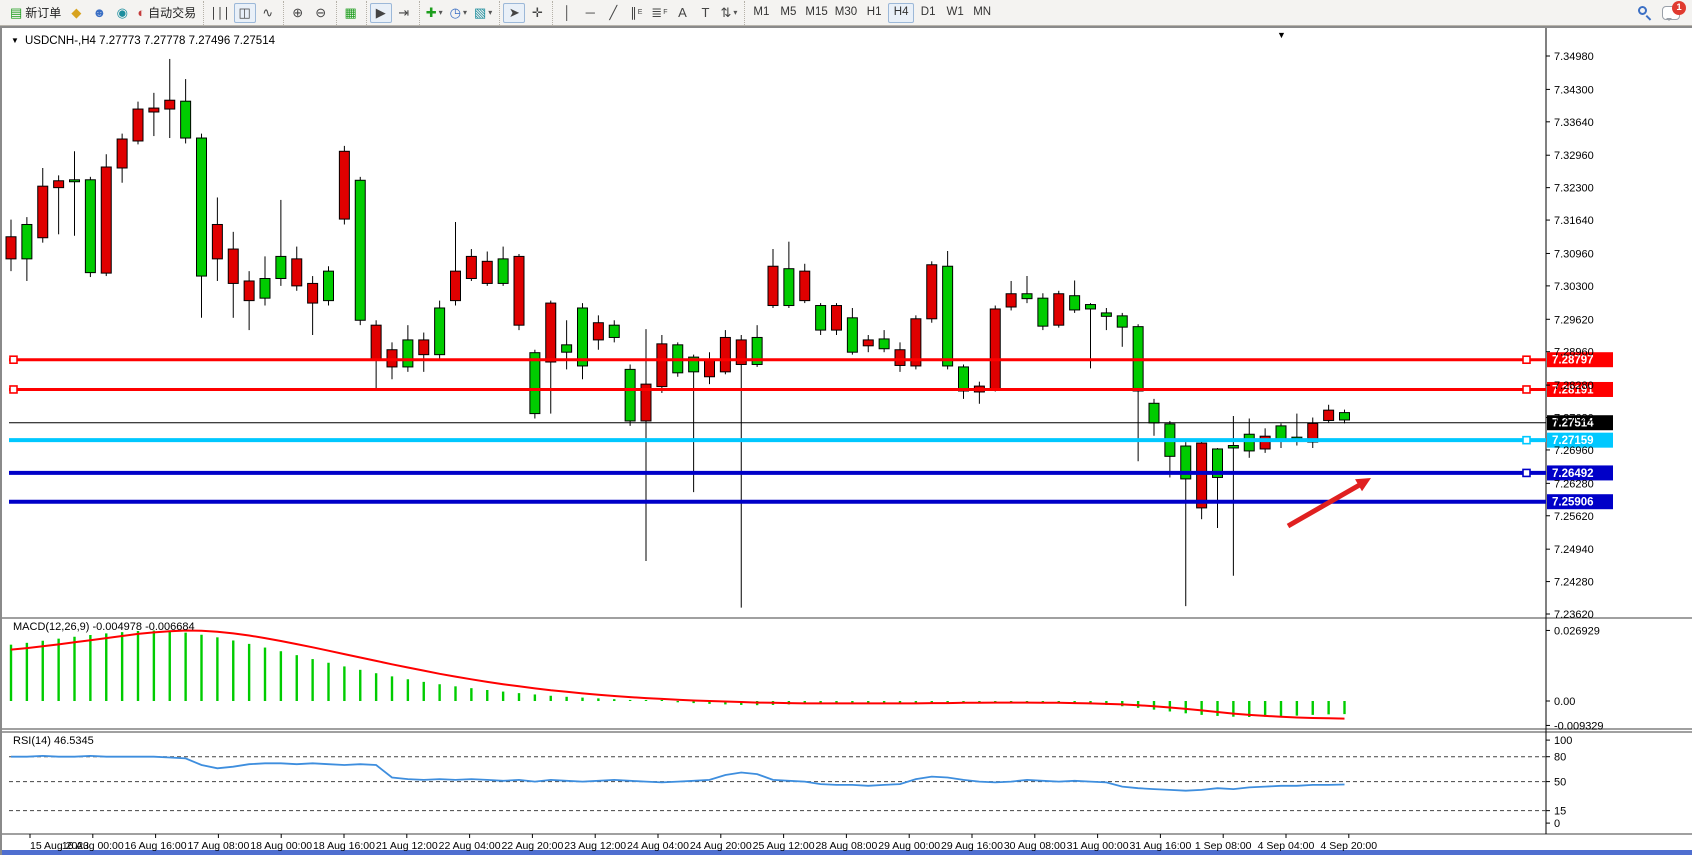  Describe the element at coordinates (567, 13) in the screenshot. I see `vertical-line-button: │` at that location.